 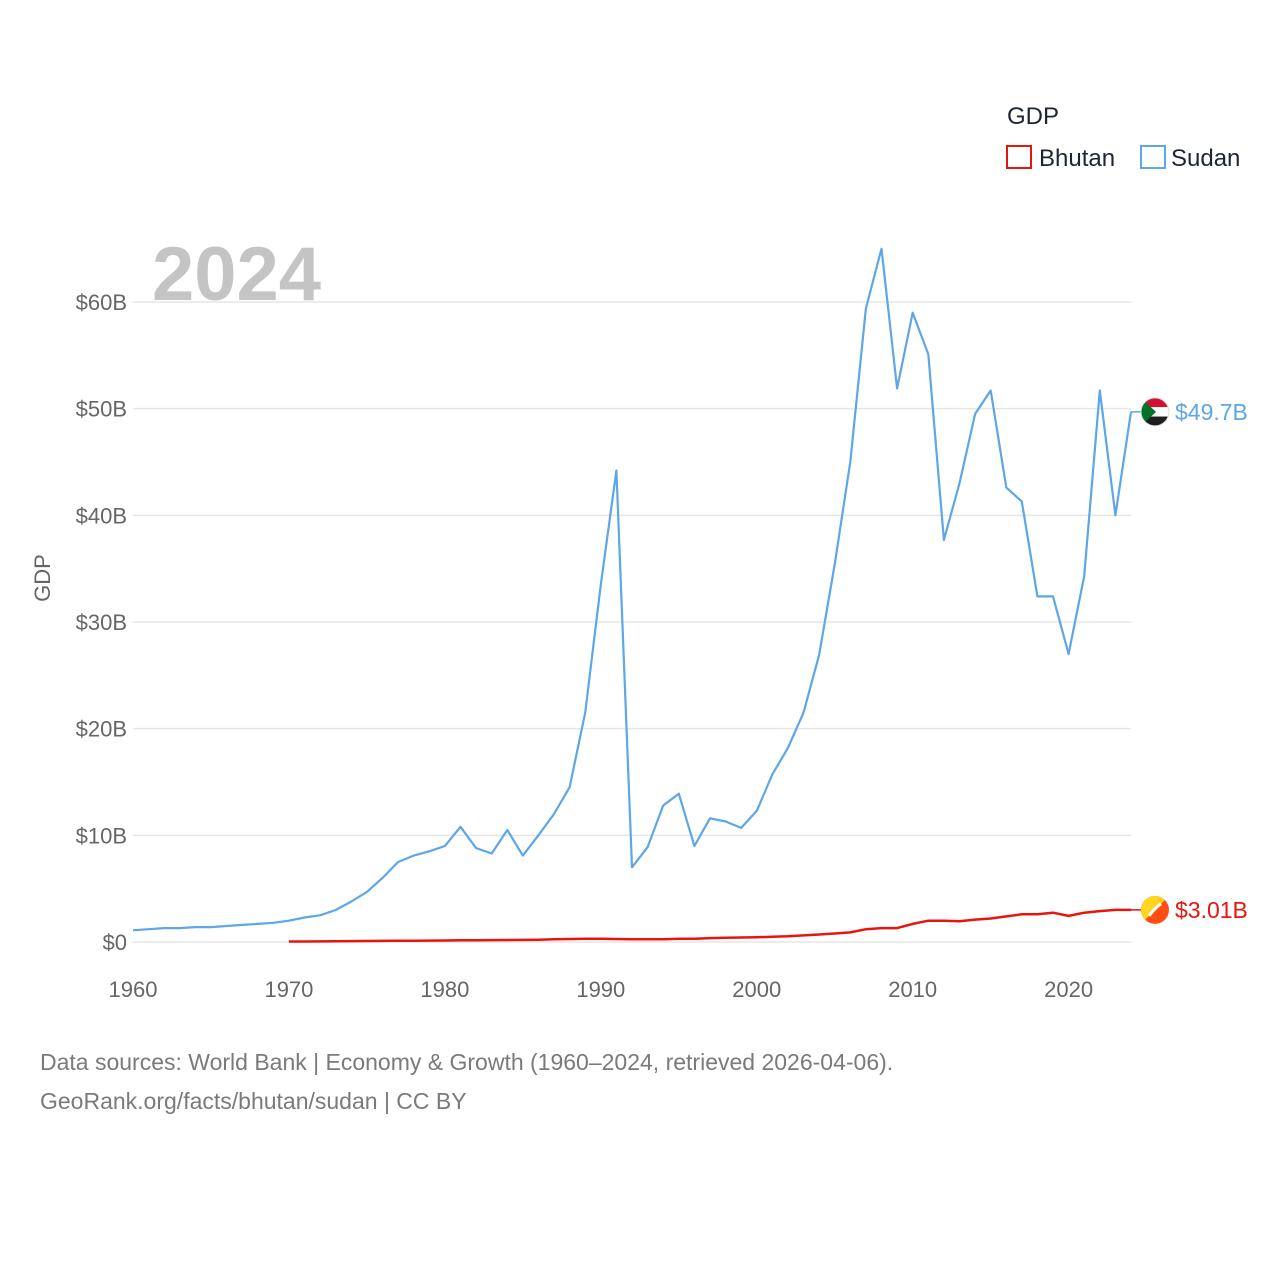 What do you see at coordinates (1077, 158) in the screenshot?
I see `legend-label-bhutan: Bhutan` at bounding box center [1077, 158].